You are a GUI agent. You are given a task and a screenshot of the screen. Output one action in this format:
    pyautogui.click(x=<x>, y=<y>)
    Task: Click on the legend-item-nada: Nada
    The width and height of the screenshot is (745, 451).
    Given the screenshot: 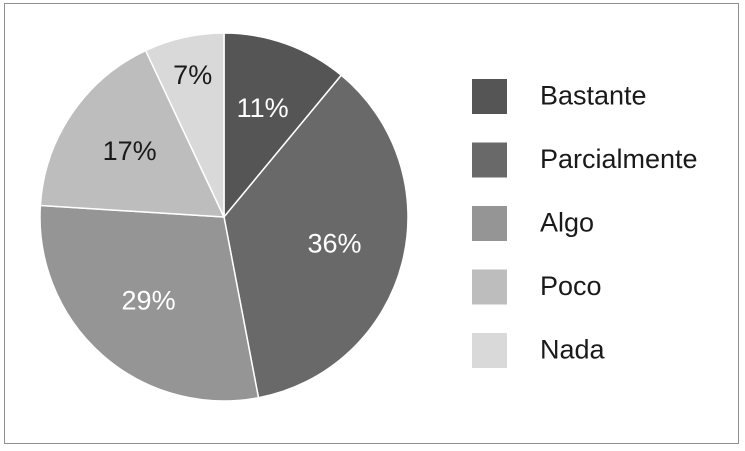 What is the action you would take?
    pyautogui.click(x=539, y=350)
    